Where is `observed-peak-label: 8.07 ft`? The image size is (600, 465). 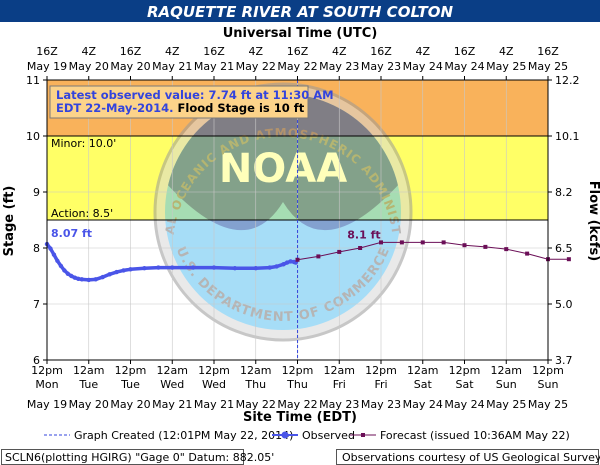 observed-peak-label: 8.07 ft is located at coordinates (71, 233).